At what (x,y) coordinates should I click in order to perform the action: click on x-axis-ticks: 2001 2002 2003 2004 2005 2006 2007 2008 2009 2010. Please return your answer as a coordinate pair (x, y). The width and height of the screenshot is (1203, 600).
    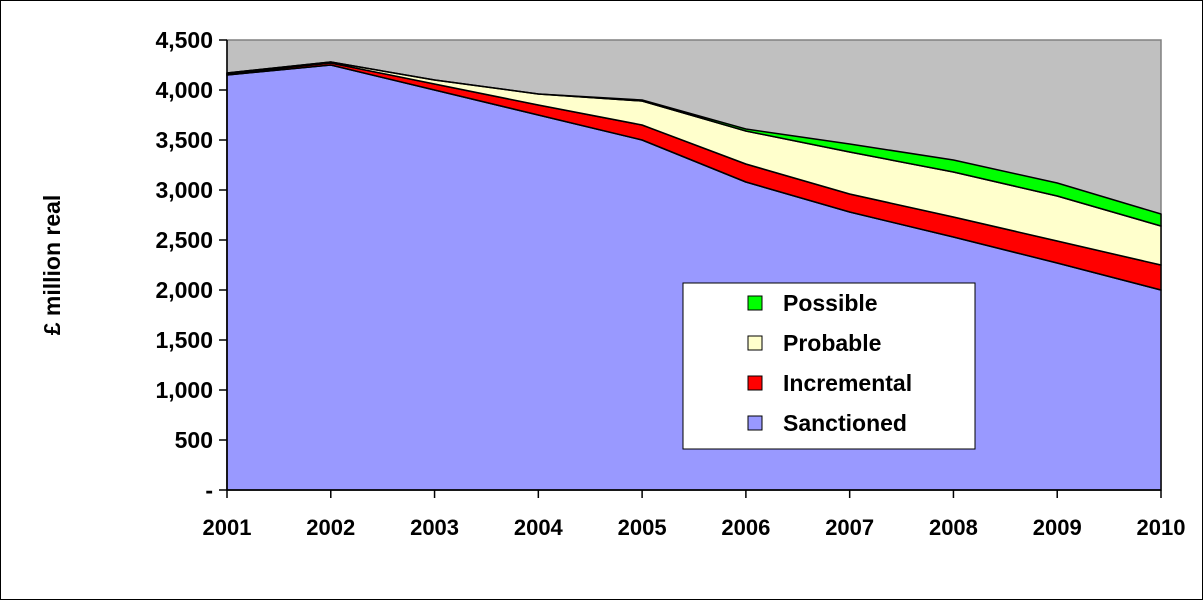
    Looking at the image, I should click on (694, 515).